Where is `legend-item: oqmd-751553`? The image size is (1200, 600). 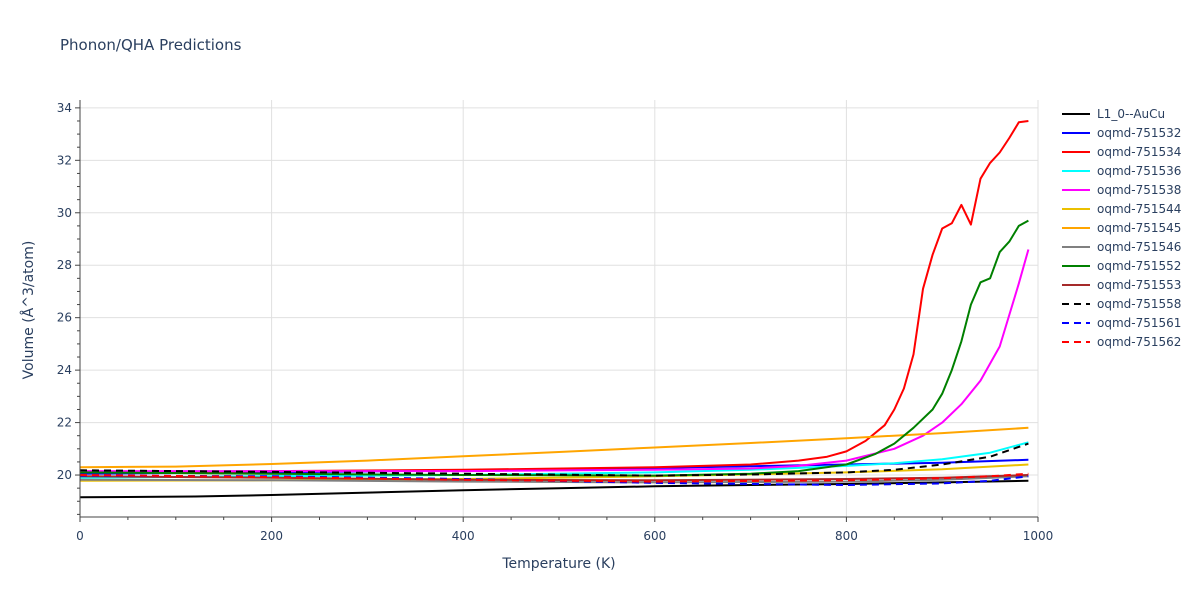
legend-item: oqmd-751553 is located at coordinates (1121, 285).